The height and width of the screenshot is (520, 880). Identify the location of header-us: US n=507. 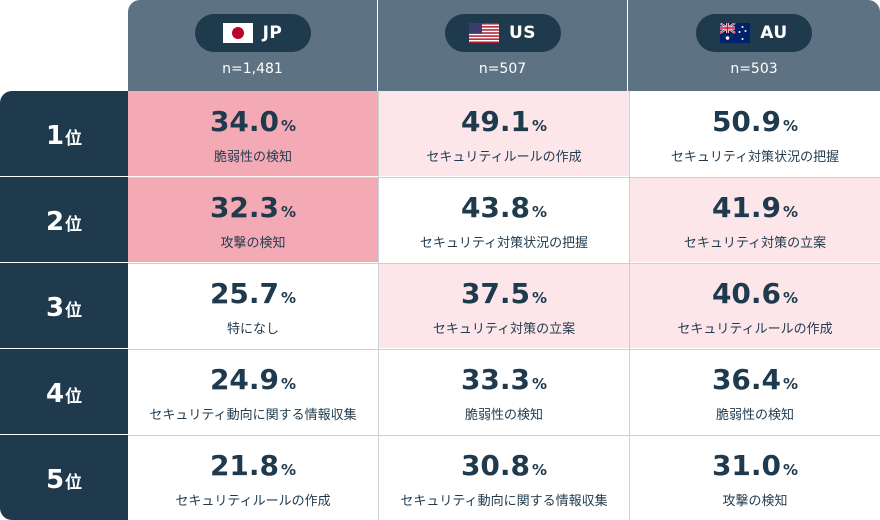
(503, 45).